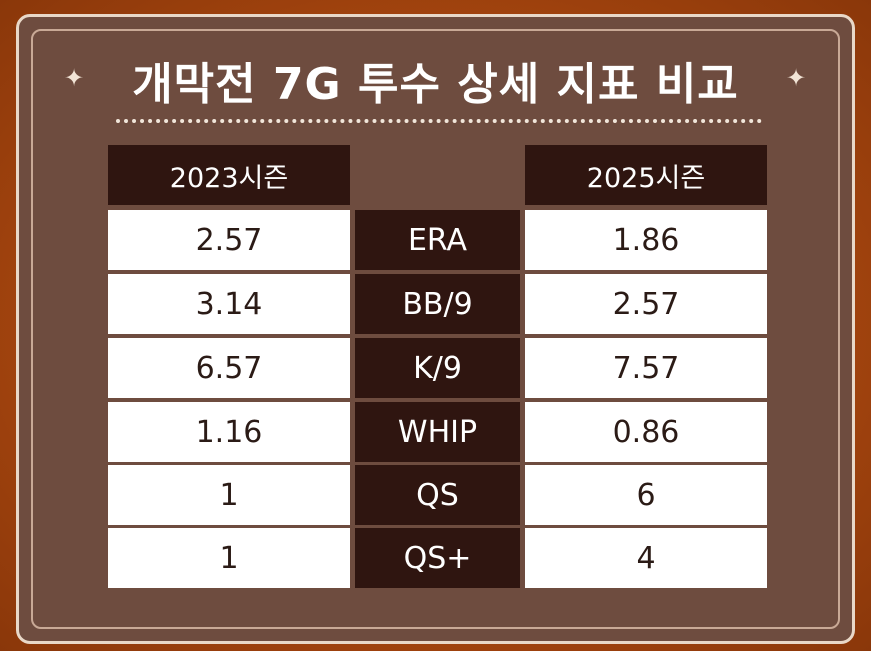 The width and height of the screenshot is (871, 651). I want to click on table-cell-2023-era: 2.57, so click(229, 240).